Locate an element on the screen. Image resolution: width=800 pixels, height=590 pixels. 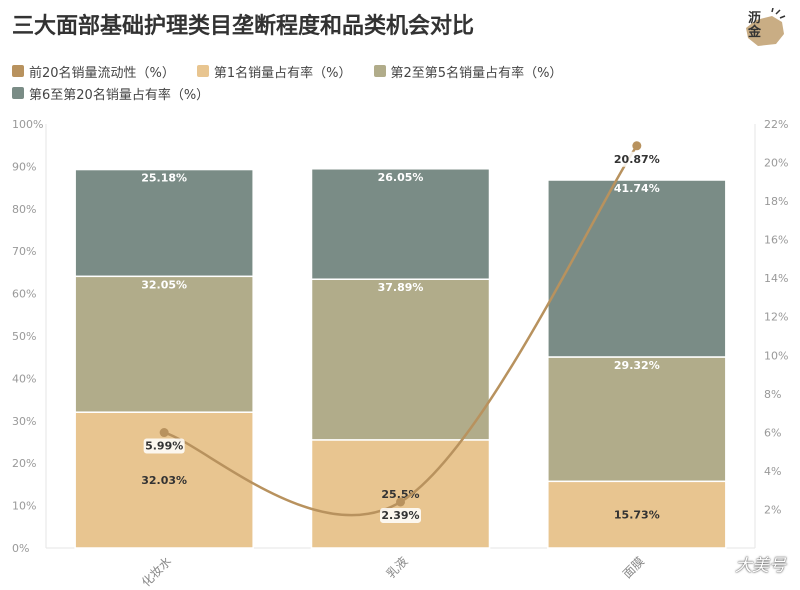
y-right-tick-label: 10% is located at coordinates (776, 355).